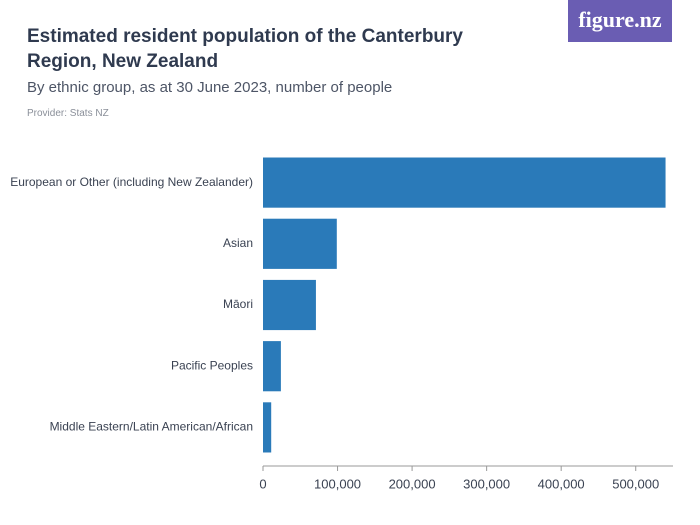  I want to click on x-tick-label: 0, so click(262, 483).